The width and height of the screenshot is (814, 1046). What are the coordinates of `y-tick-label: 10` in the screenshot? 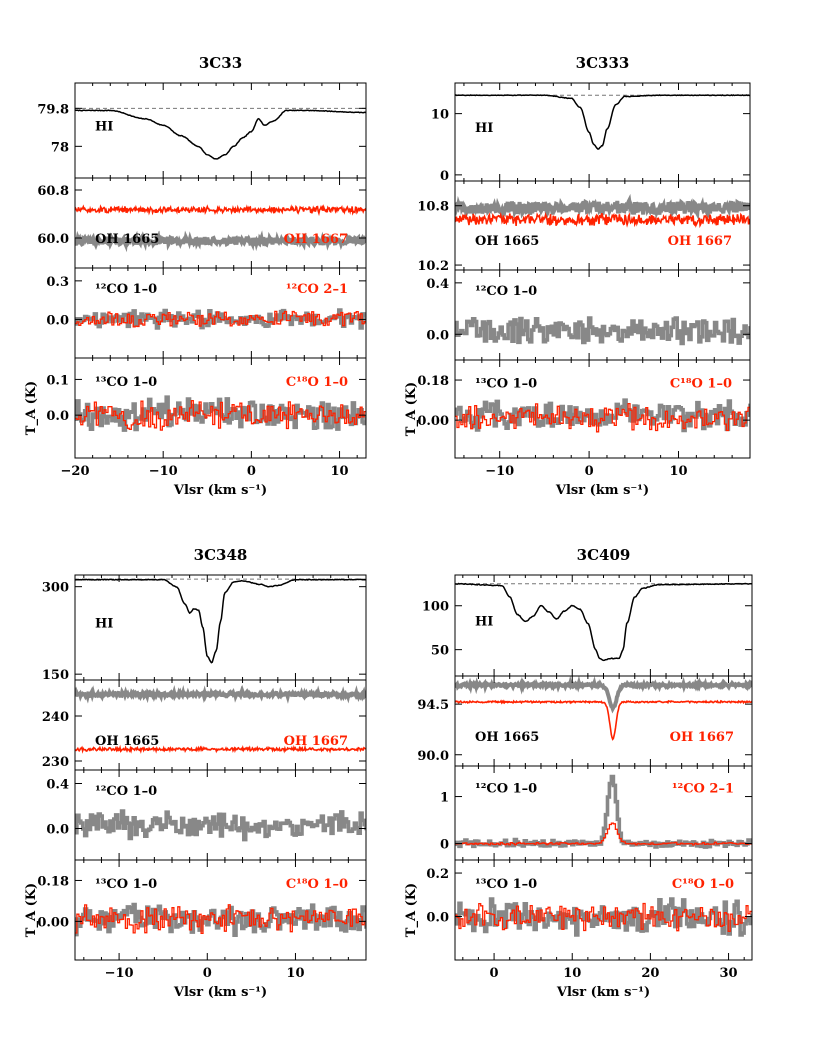 It's located at (440, 115).